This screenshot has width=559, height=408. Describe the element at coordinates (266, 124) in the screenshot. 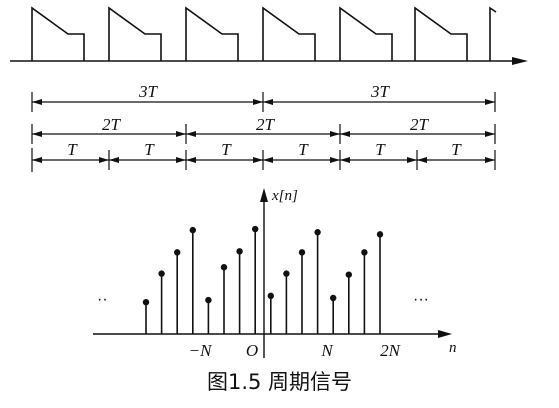

I see `label-2T-2: 2T` at that location.